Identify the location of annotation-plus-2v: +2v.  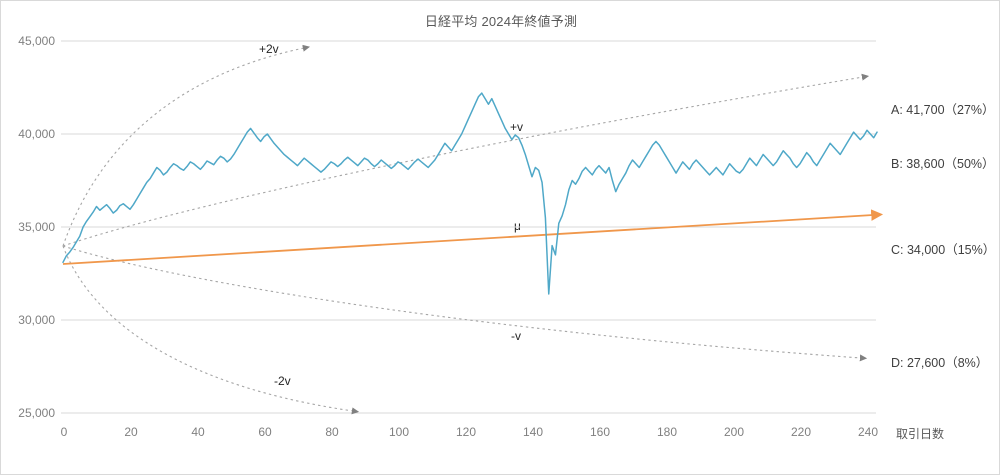
(269, 49).